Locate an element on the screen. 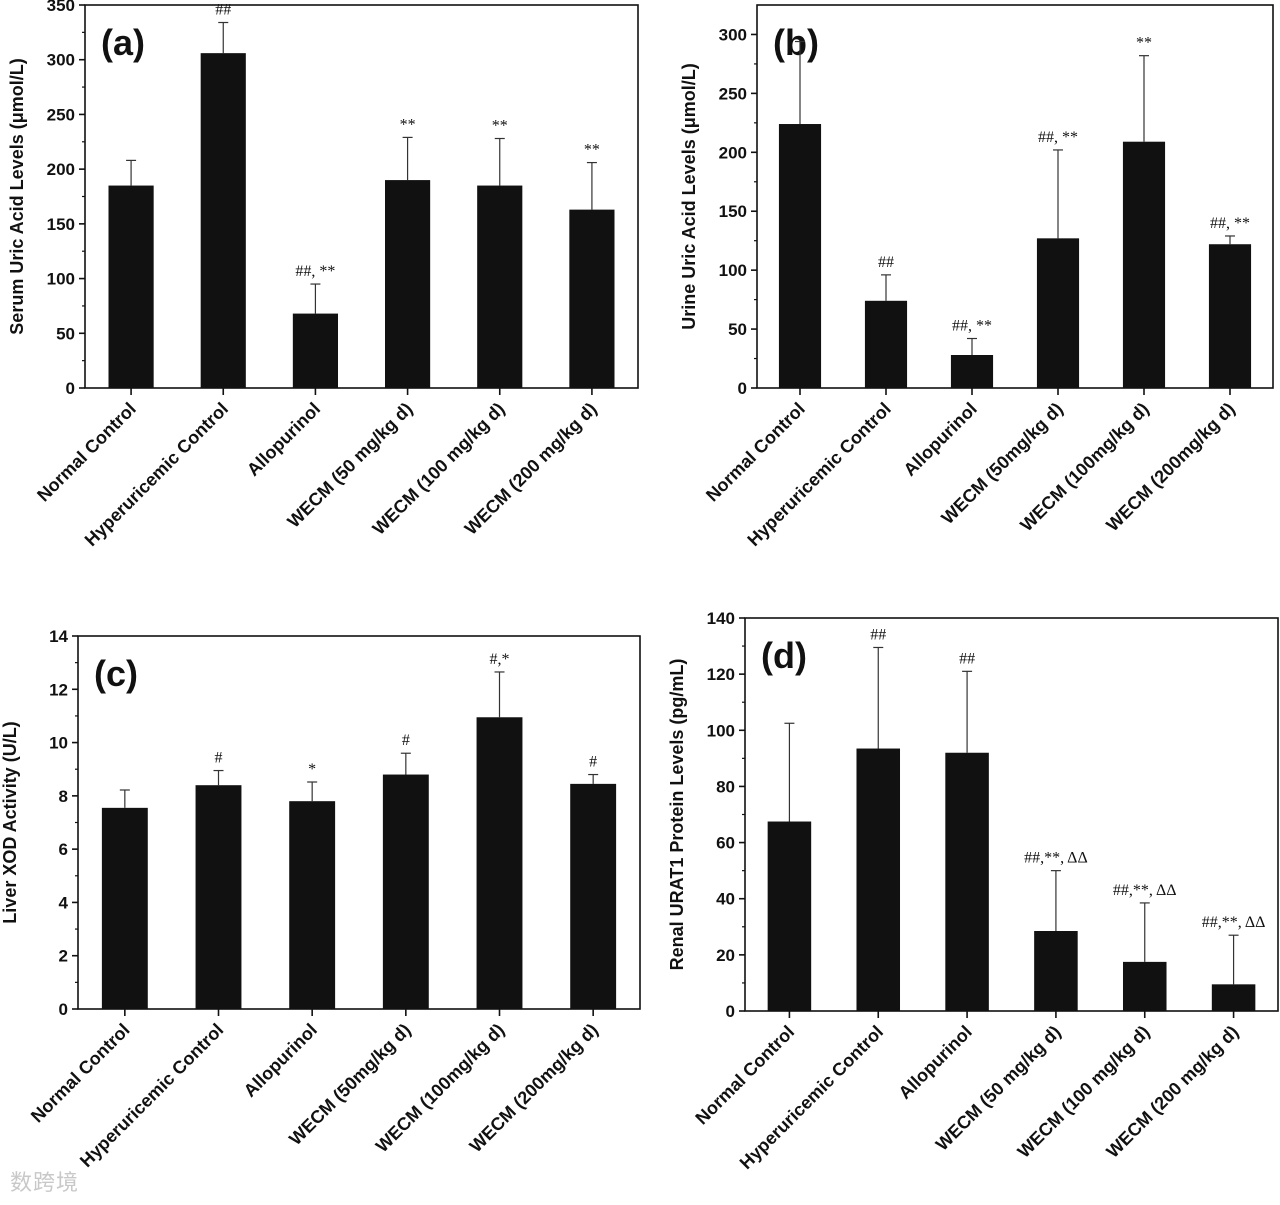 This screenshot has height=1205, width=1280. y-tick-label: 140 is located at coordinates (721, 618).